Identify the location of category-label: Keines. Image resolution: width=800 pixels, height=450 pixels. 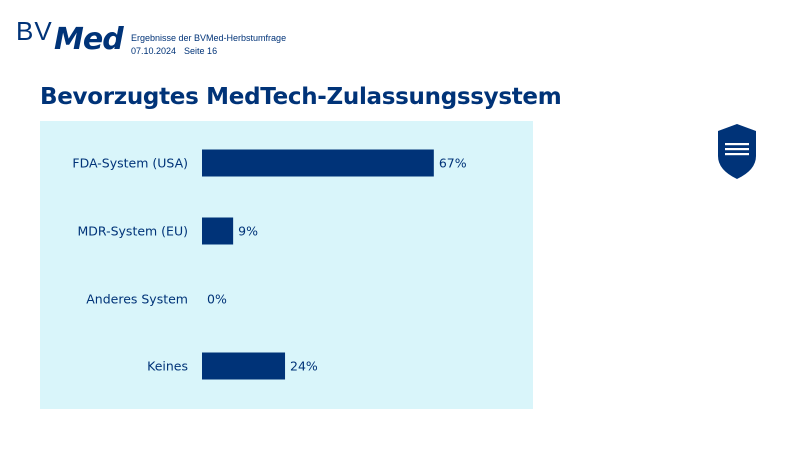
(167, 366).